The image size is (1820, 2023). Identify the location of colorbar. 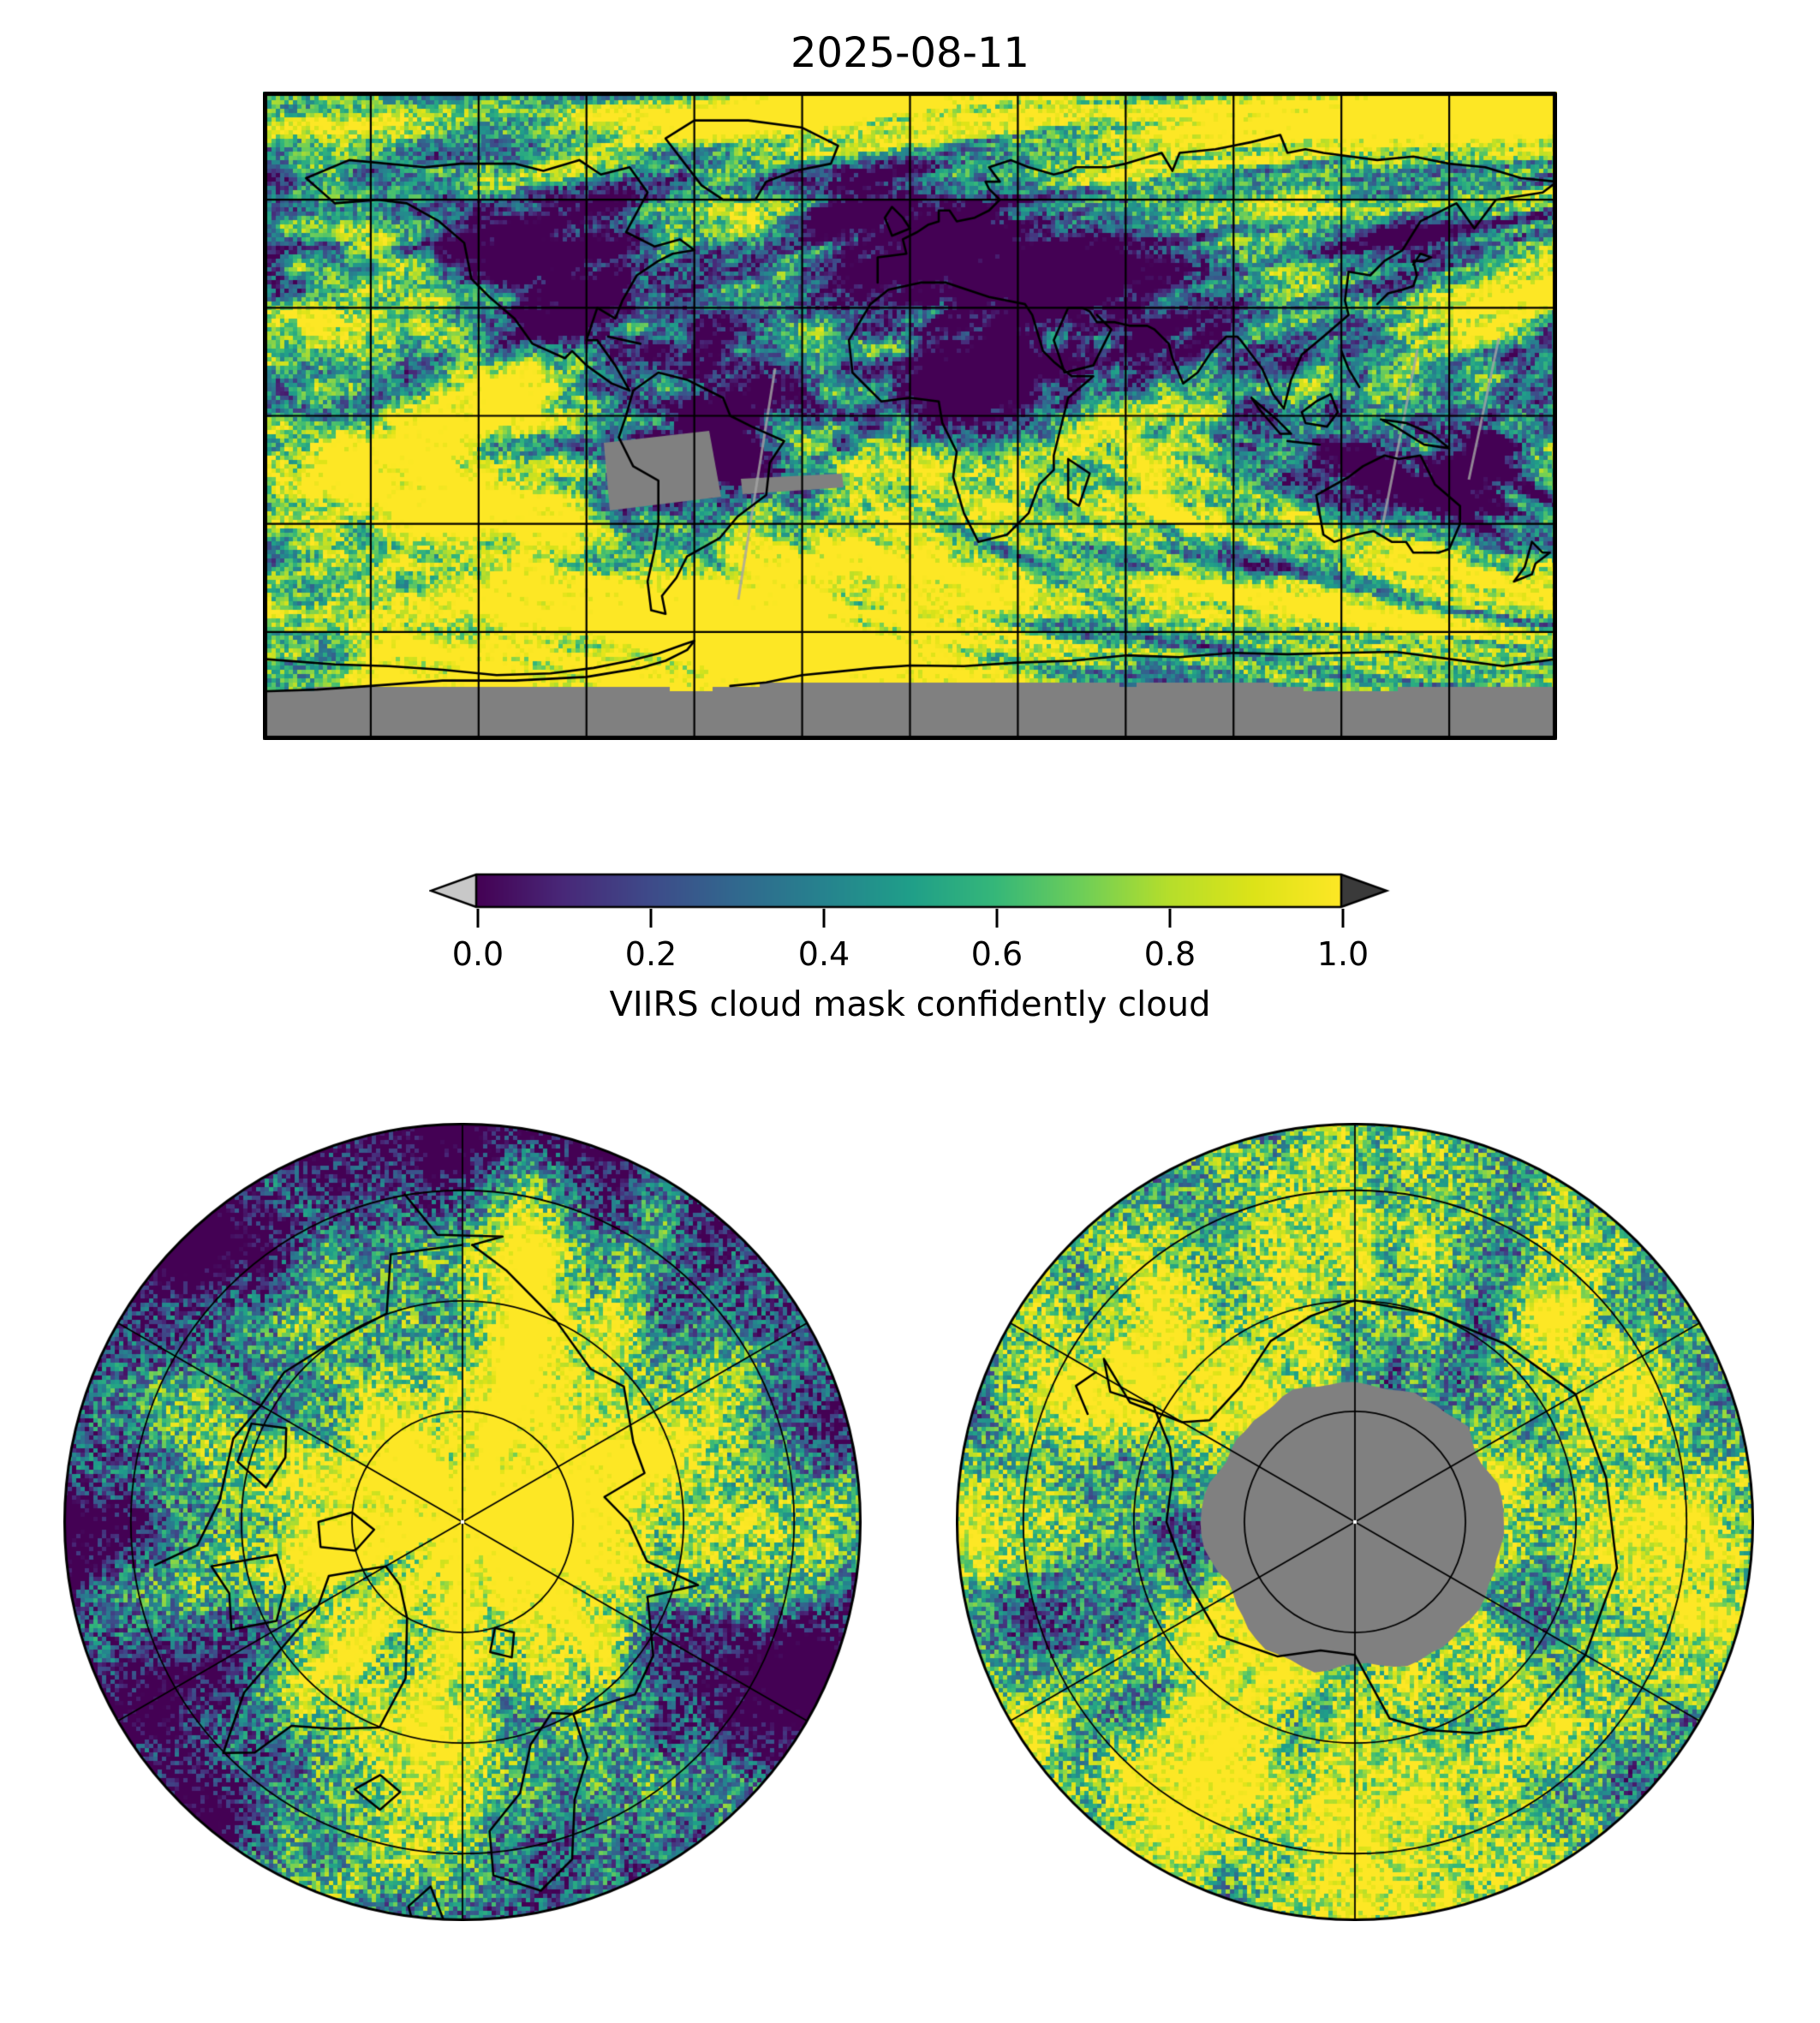
(910, 892).